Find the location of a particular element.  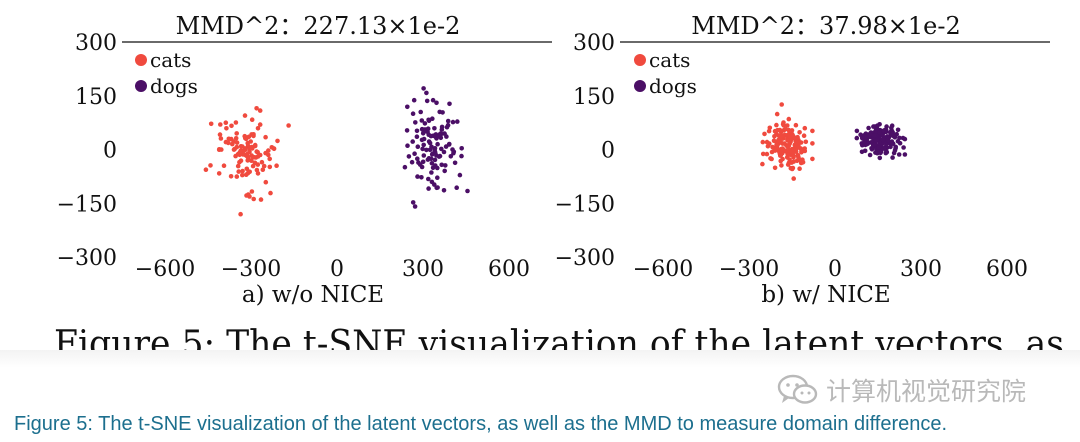

x-tick-label: 600 is located at coordinates (509, 269).